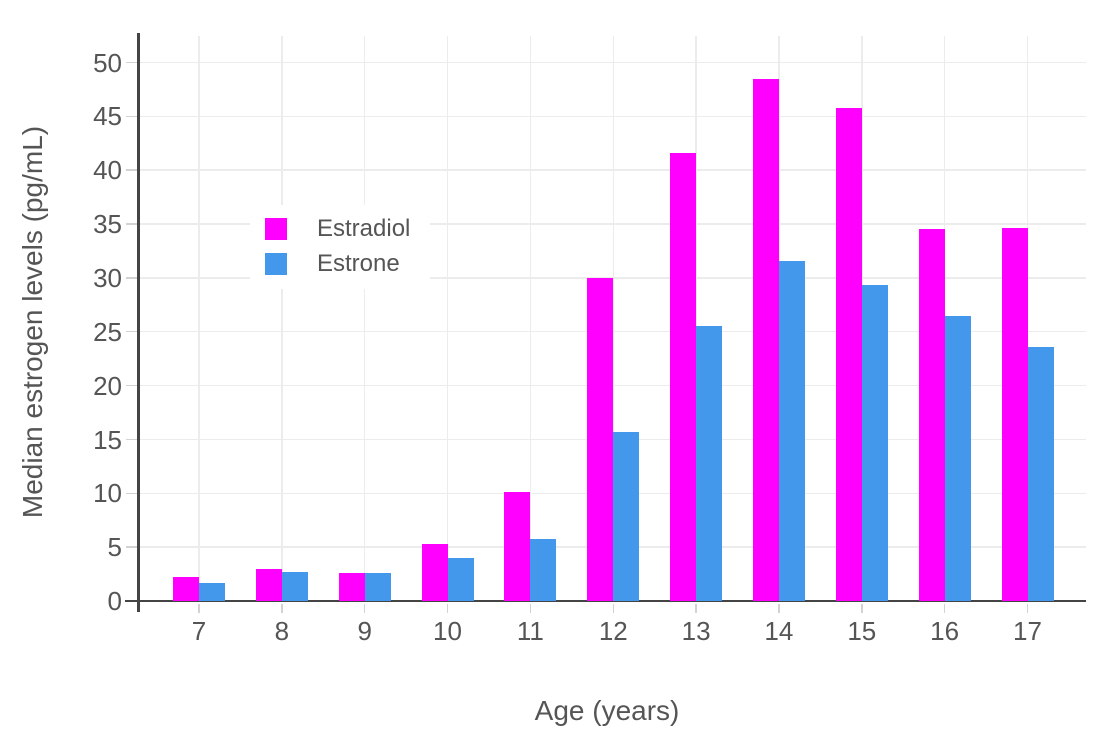 The height and width of the screenshot is (748, 1112). I want to click on y-axis-line, so click(138, 322).